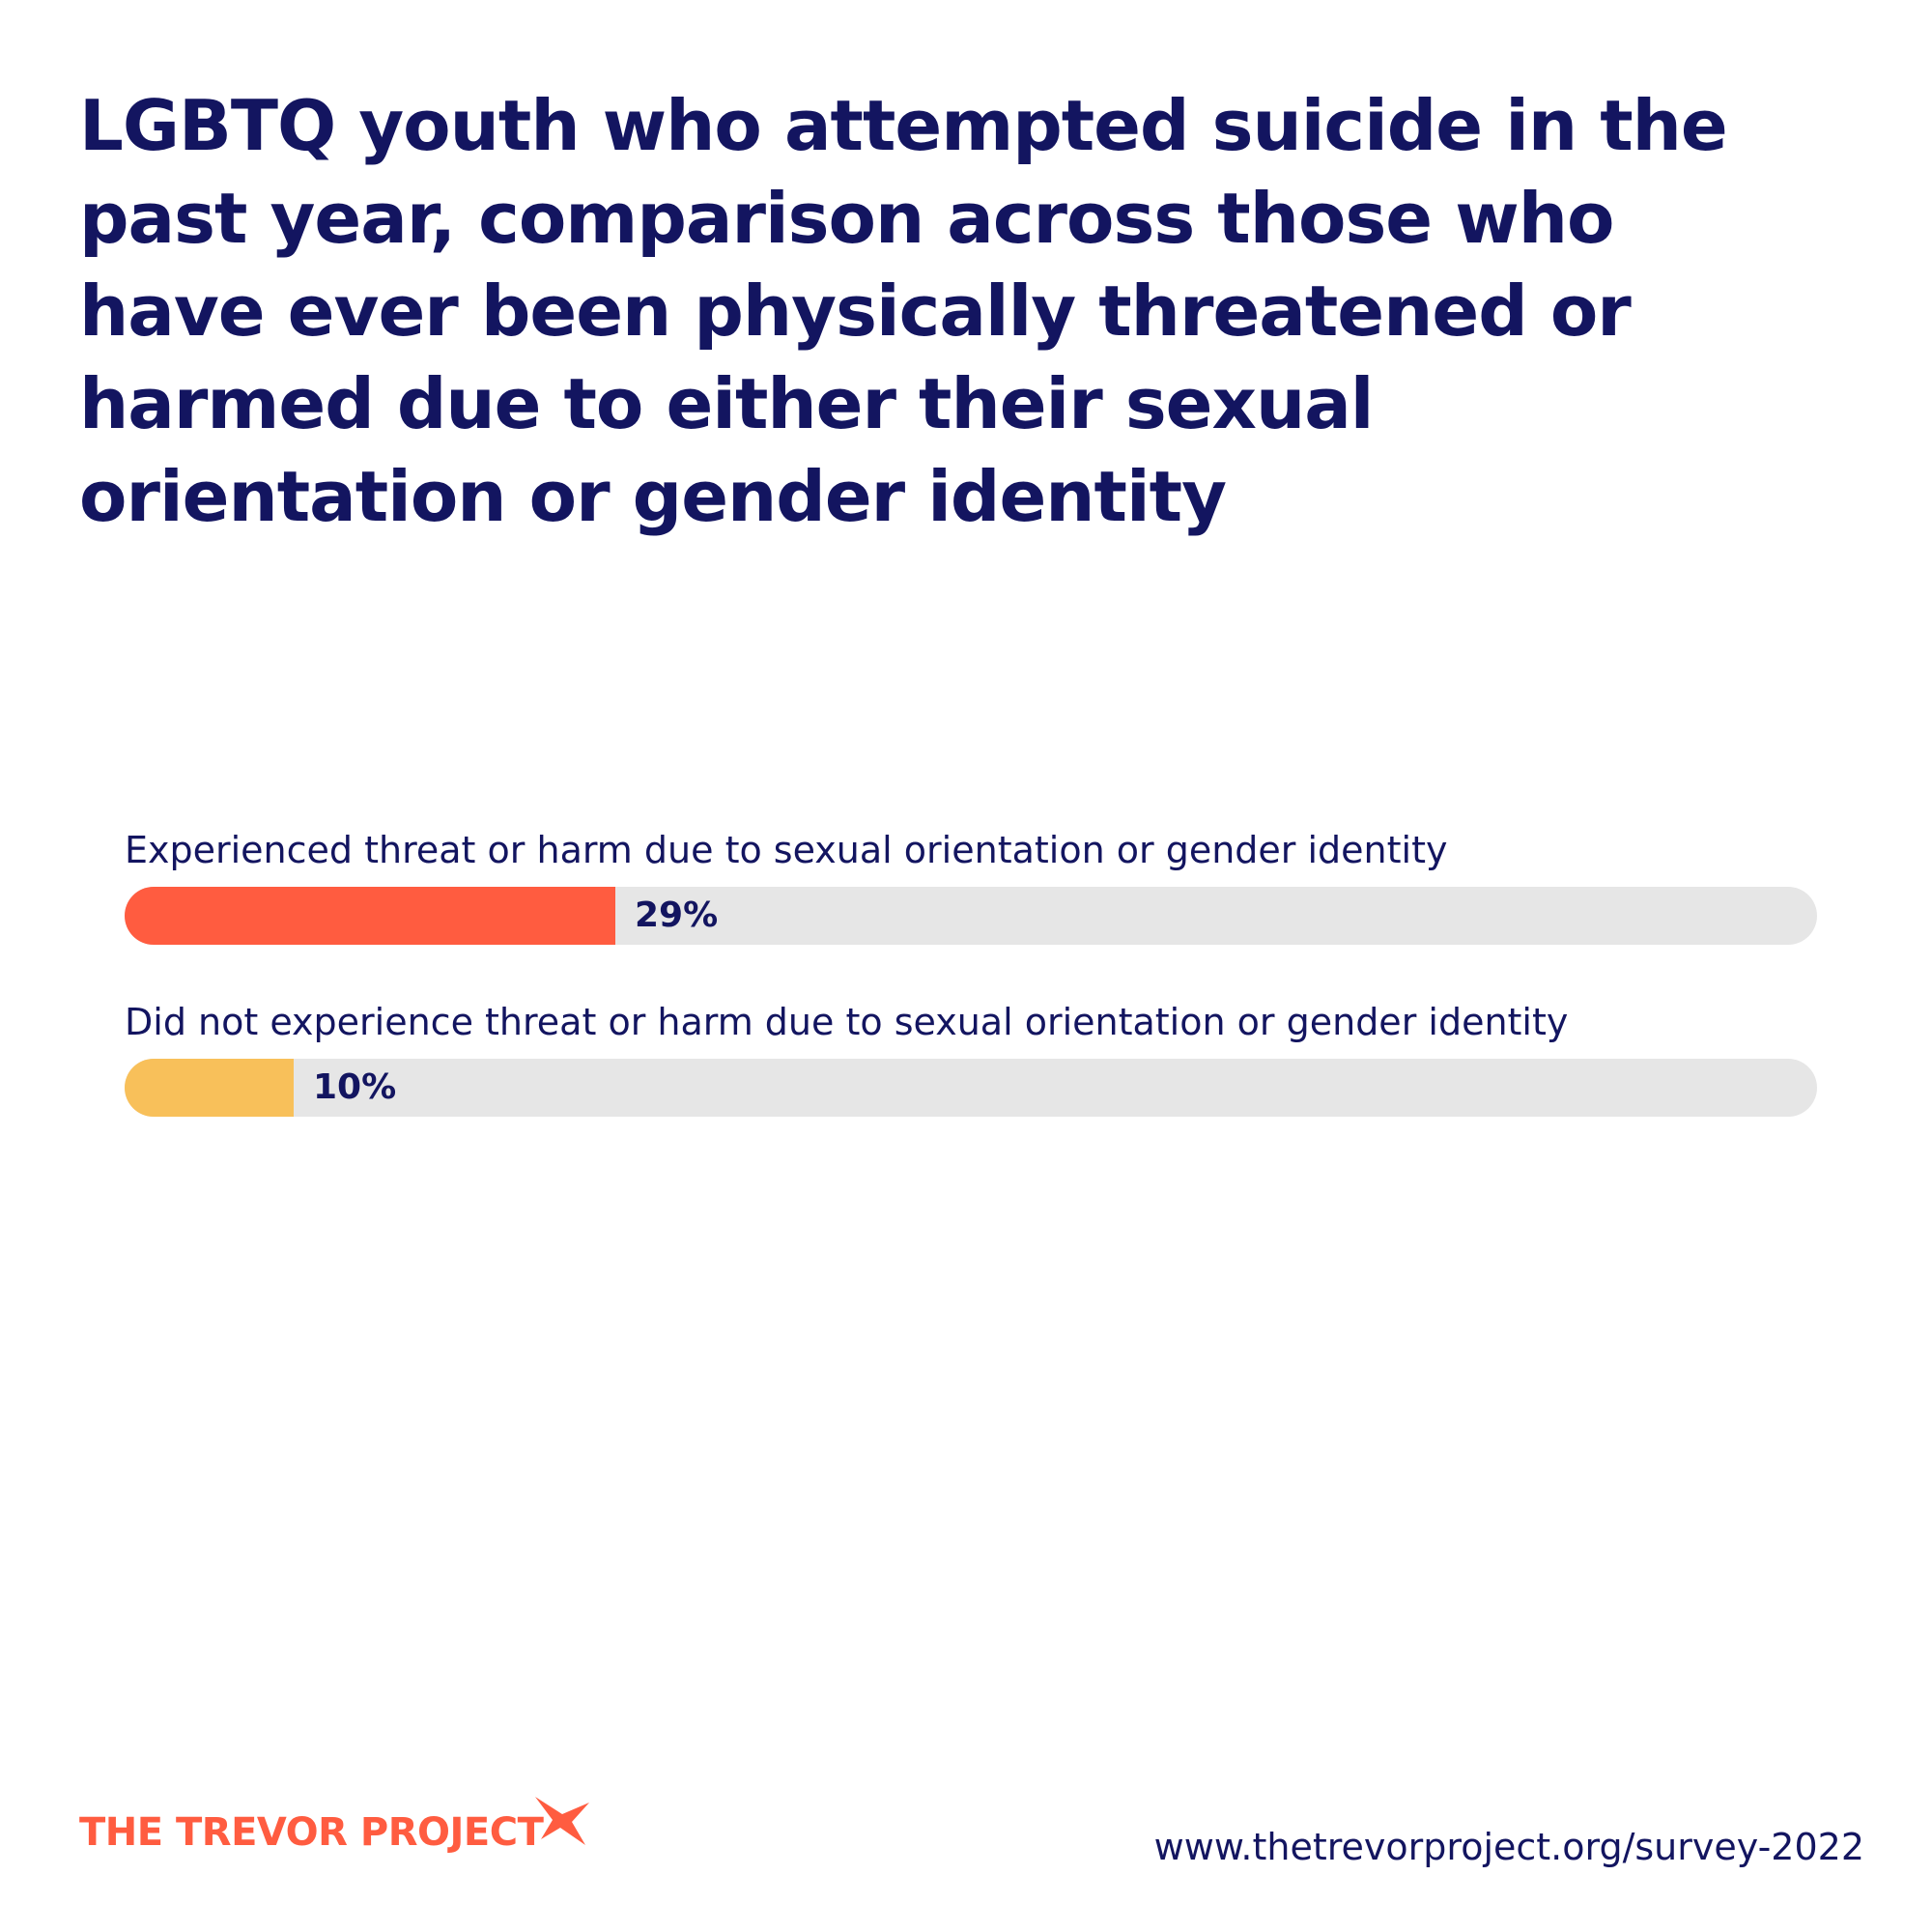  I want to click on bar-track-1: 10%, so click(971, 1088).